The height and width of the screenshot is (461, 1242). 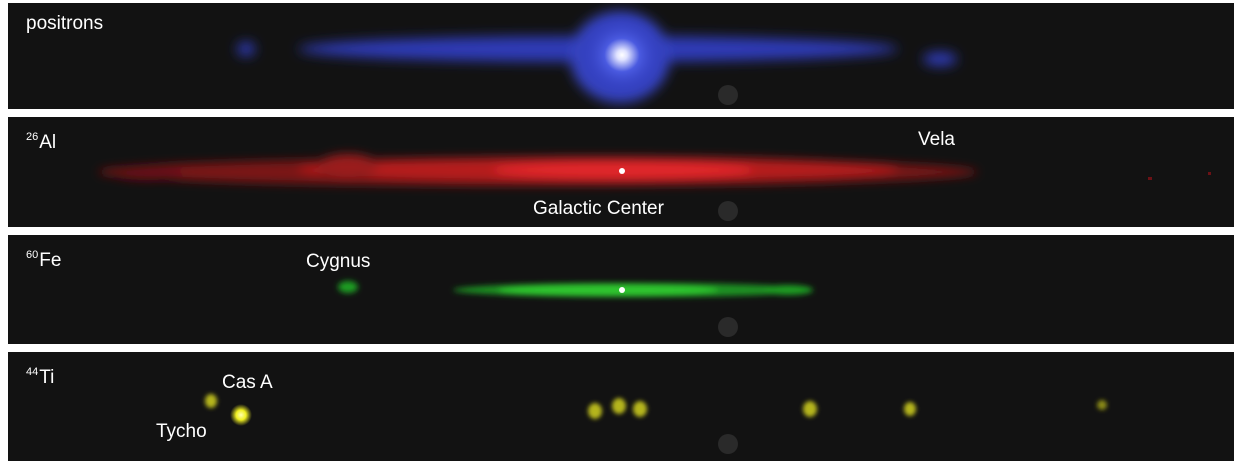 What do you see at coordinates (575, 309) in the screenshot?
I see `fe60-map` at bounding box center [575, 309].